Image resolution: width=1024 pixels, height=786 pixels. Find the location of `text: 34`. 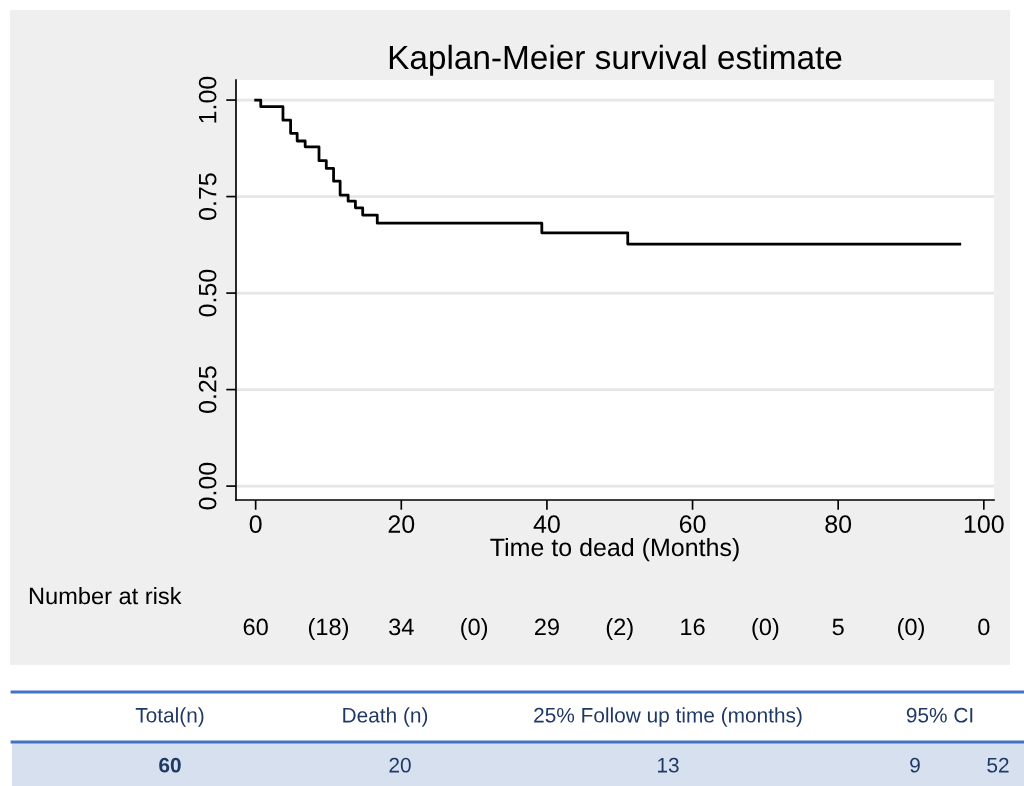

text: 34 is located at coordinates (401, 627).